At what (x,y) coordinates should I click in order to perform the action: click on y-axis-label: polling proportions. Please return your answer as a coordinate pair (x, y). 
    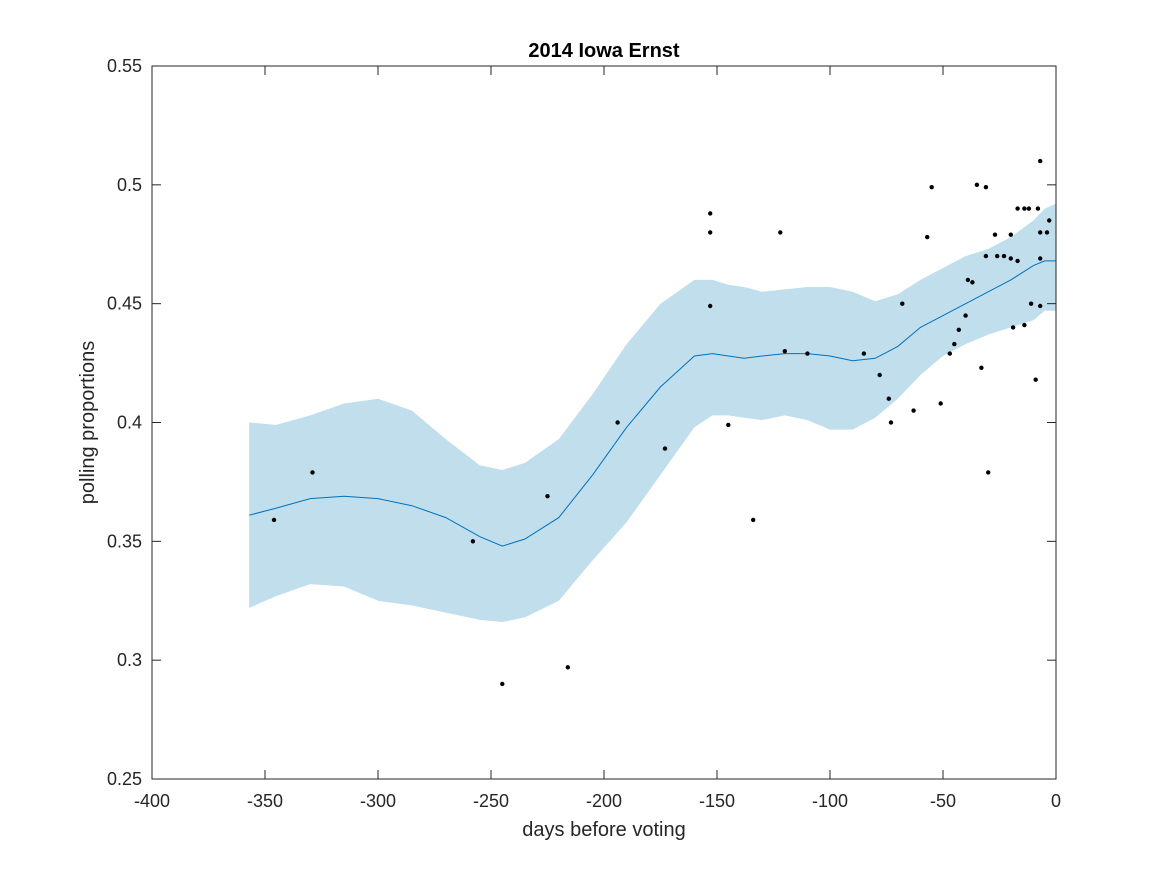
    Looking at the image, I should click on (88, 422).